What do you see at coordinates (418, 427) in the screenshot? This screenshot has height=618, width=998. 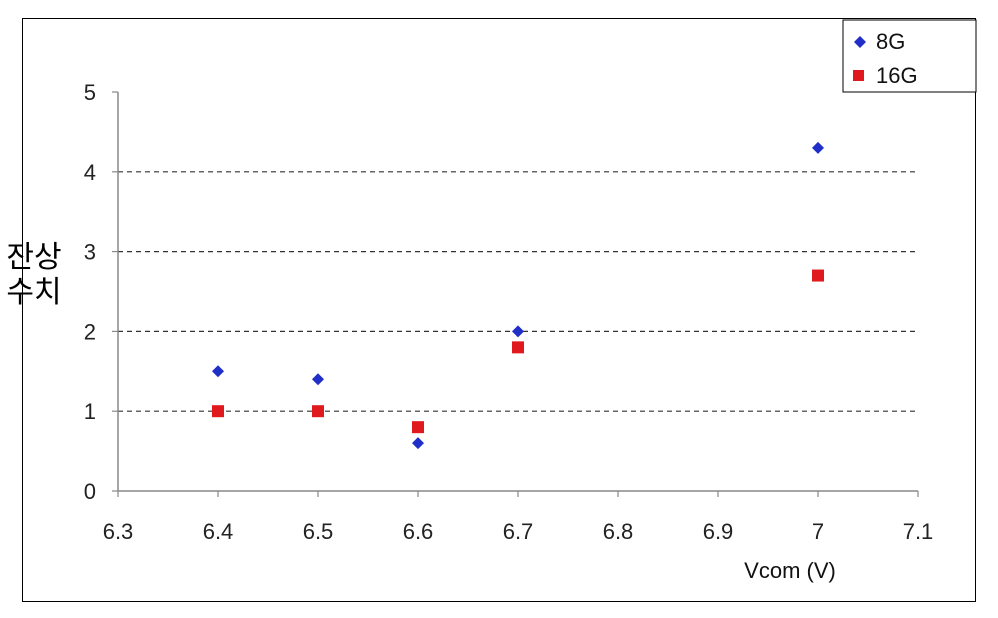 I see `point-16g-6.6` at bounding box center [418, 427].